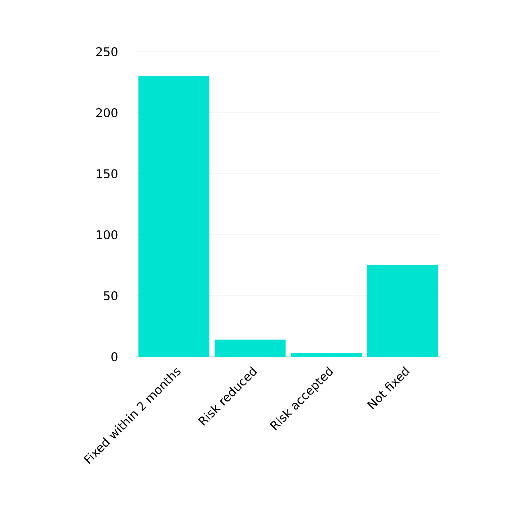 The width and height of the screenshot is (505, 532). Describe the element at coordinates (107, 235) in the screenshot. I see `y-tick-label: 100` at that location.